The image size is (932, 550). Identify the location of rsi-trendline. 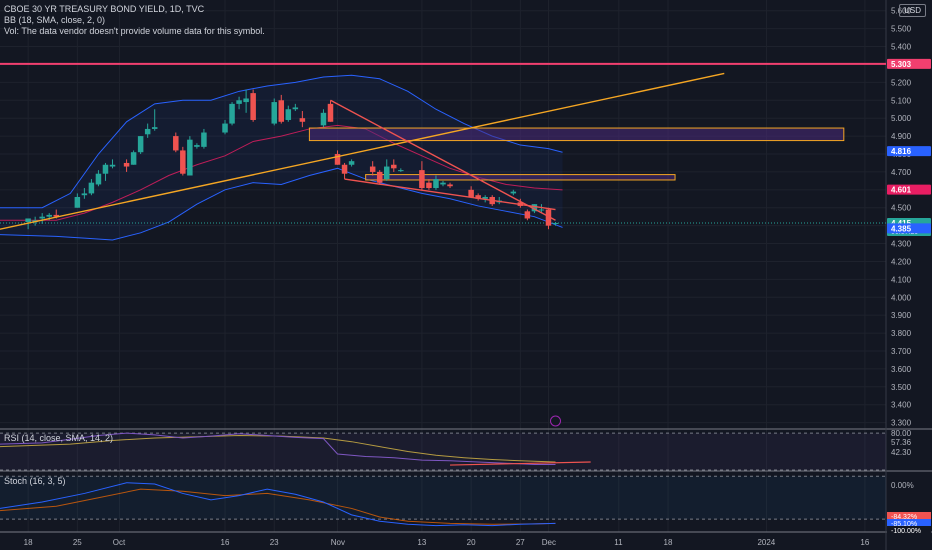
(520, 463).